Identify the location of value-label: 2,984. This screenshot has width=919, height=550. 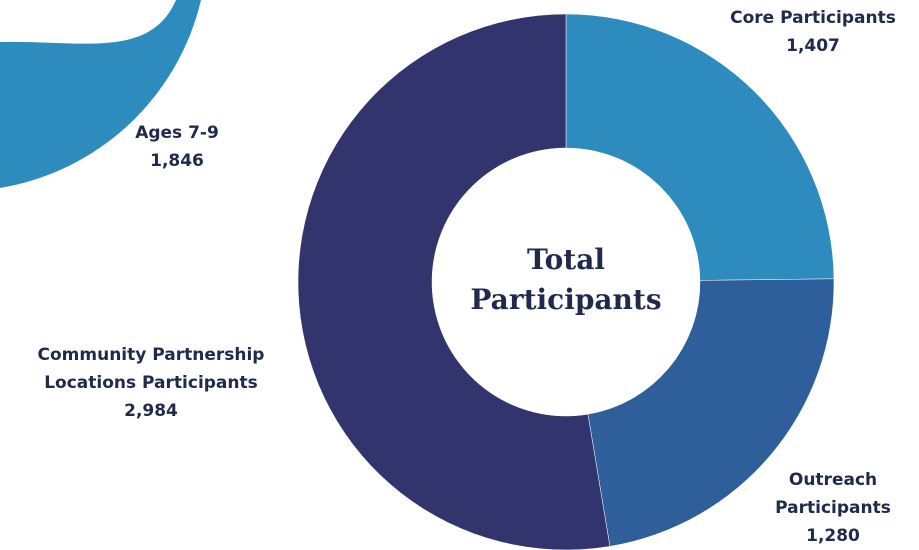
(151, 411).